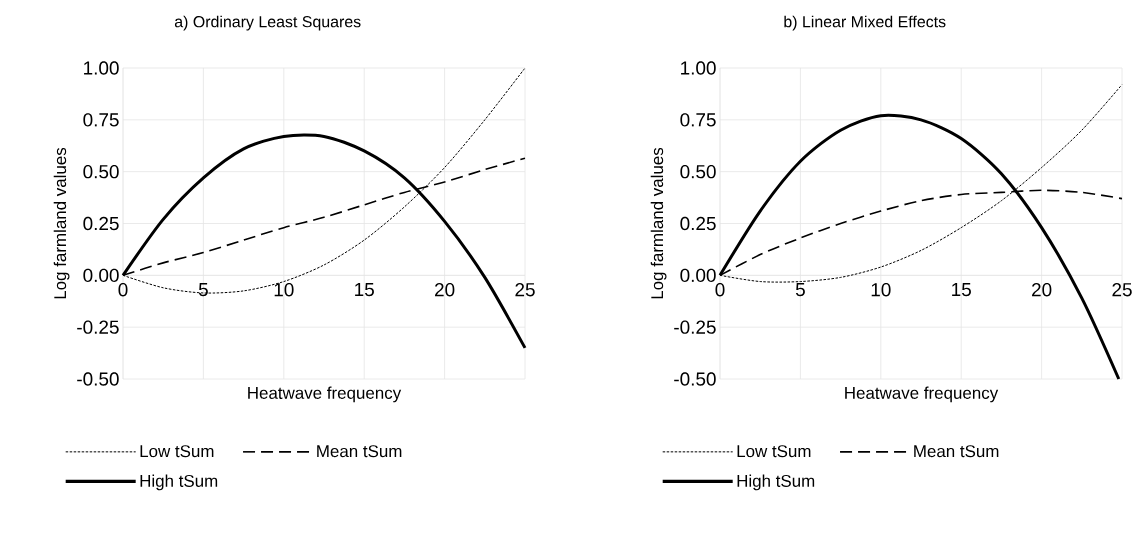  Describe the element at coordinates (865, 23) in the screenshot. I see `chart-title: b) Linear Mixed Effects` at that location.